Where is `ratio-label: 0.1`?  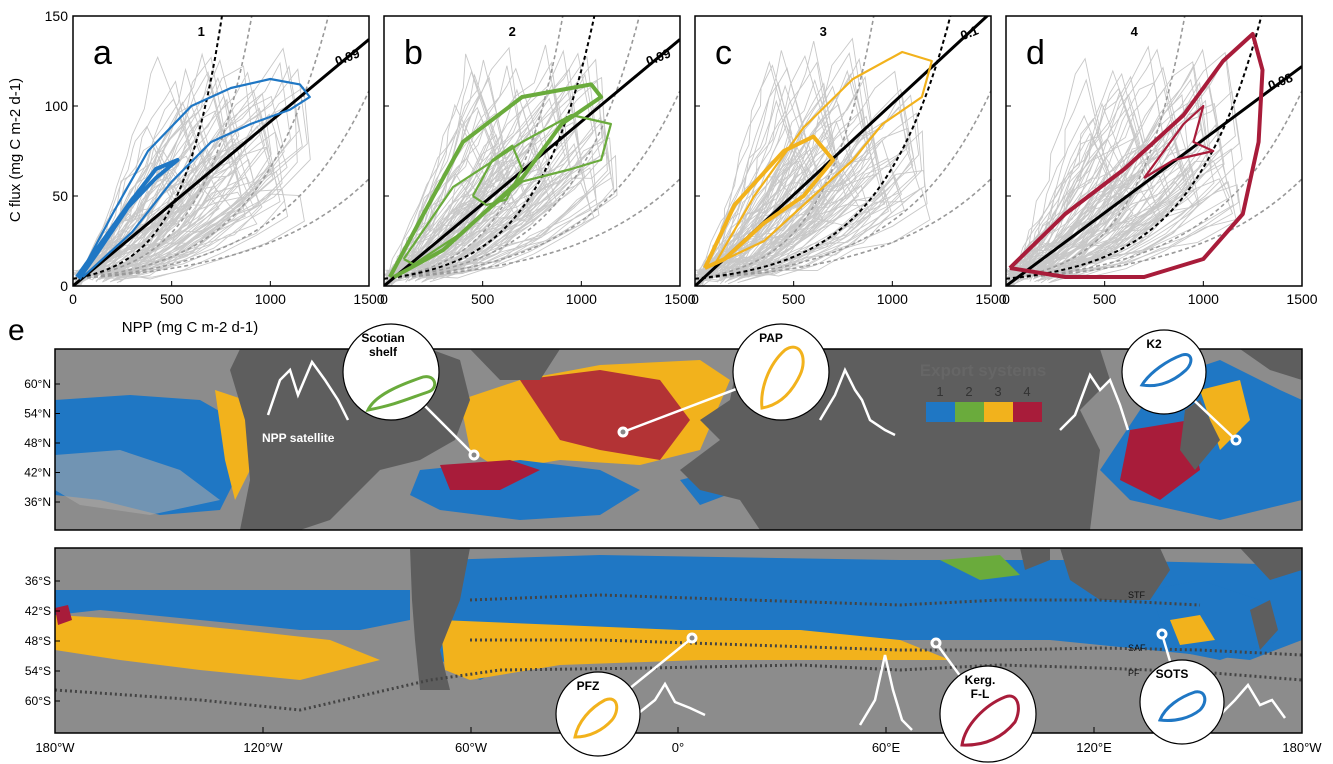
ratio-label: 0.1 is located at coordinates (969, 32).